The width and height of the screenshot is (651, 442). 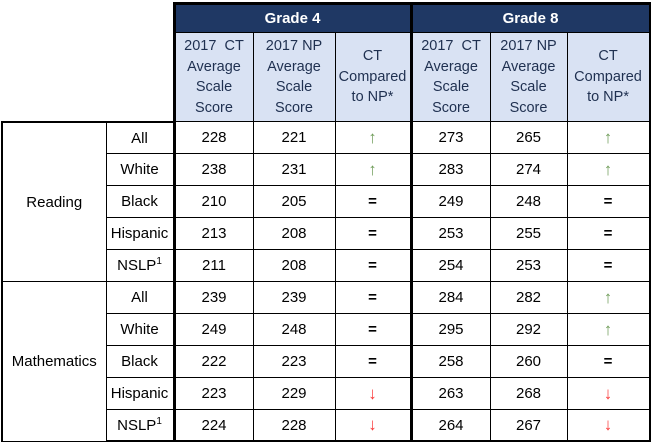 I want to click on g4-ct-score-cell: 210, so click(x=213, y=202).